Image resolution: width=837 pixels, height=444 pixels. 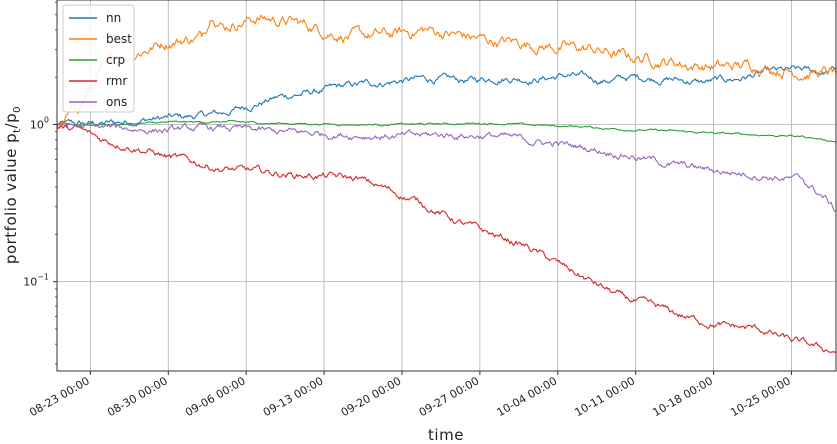 I want to click on x-tick-label: 08-23 00:00, so click(x=59, y=396).